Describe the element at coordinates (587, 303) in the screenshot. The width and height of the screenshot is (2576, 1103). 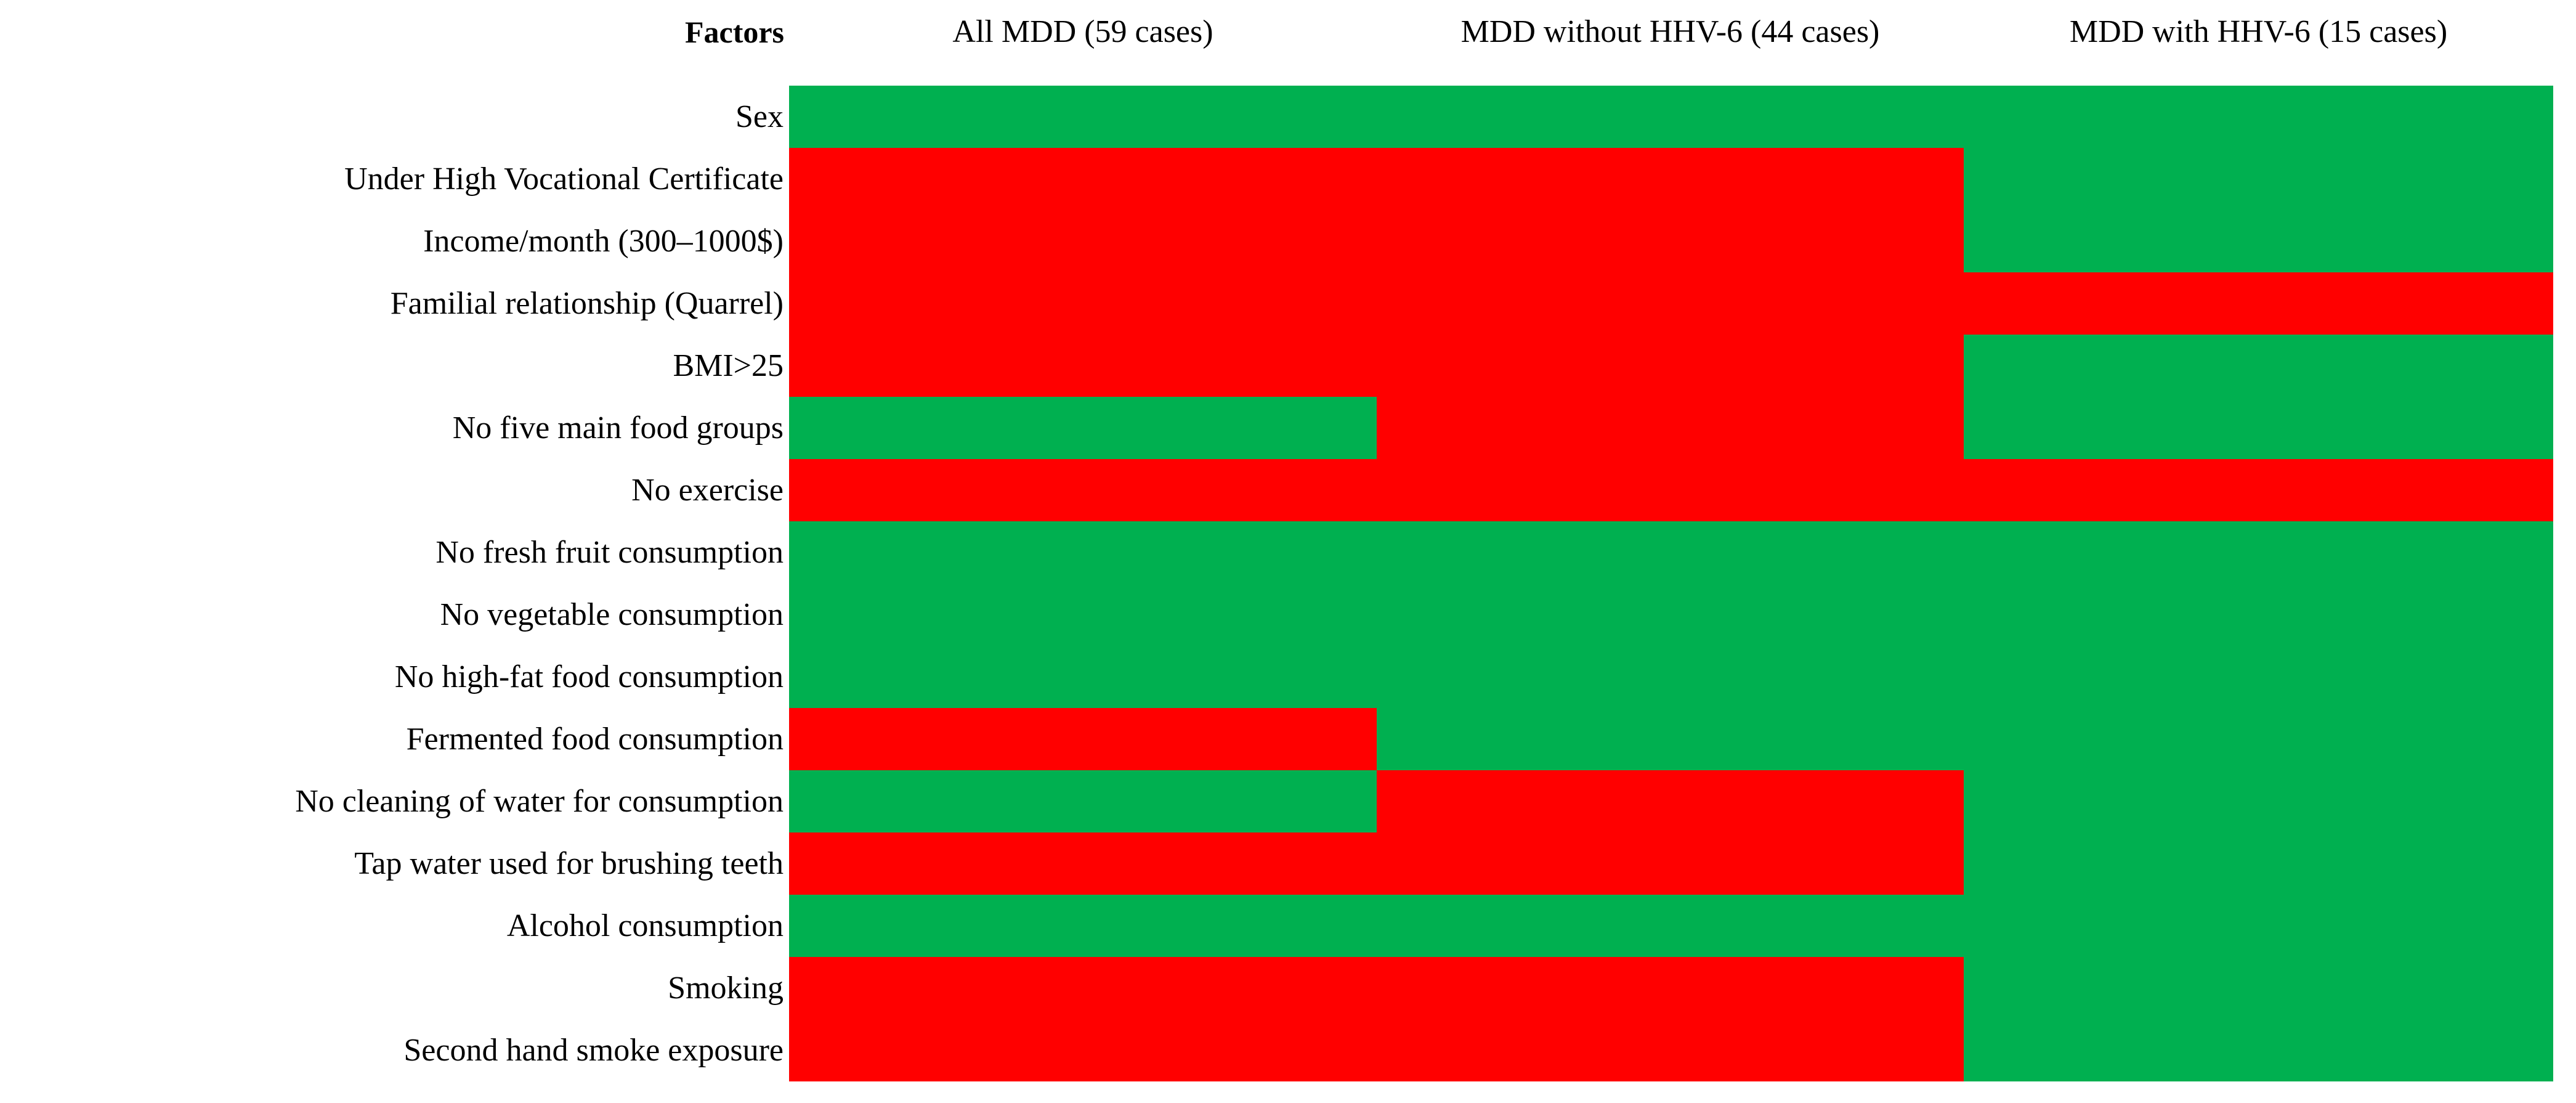
I see `row-label: Familial relationship (Quarrel)` at that location.